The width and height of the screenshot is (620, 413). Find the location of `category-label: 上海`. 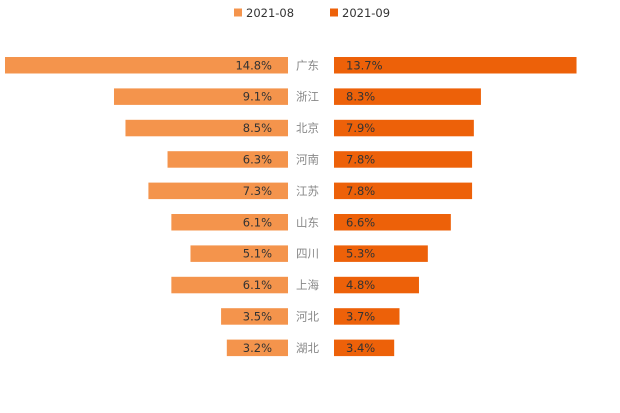

category-label: 上海 is located at coordinates (307, 285).